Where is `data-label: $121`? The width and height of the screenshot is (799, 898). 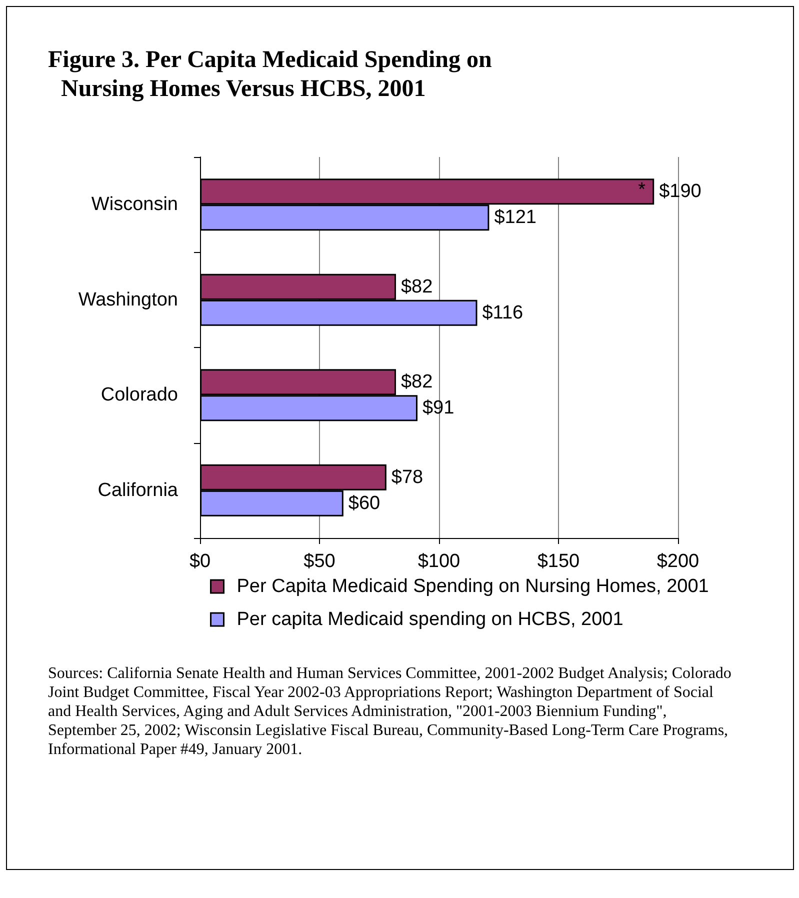
data-label: $121 is located at coordinates (515, 217).